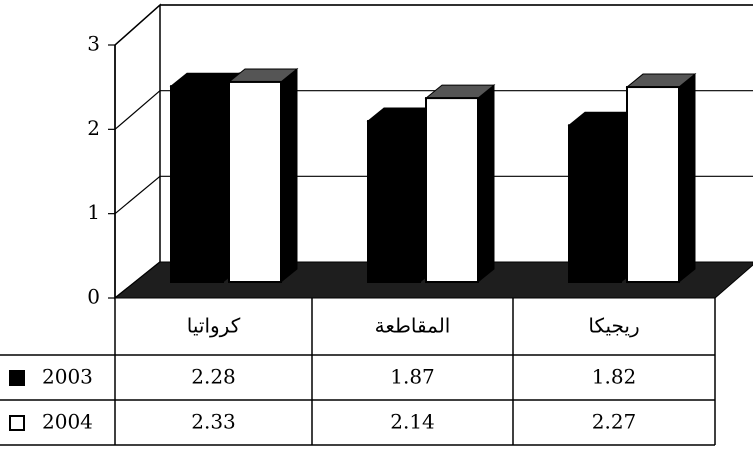 Image resolution: width=753 pixels, height=454 pixels. What do you see at coordinates (412, 422) in the screenshot?
I see `table-value: 2.14` at bounding box center [412, 422].